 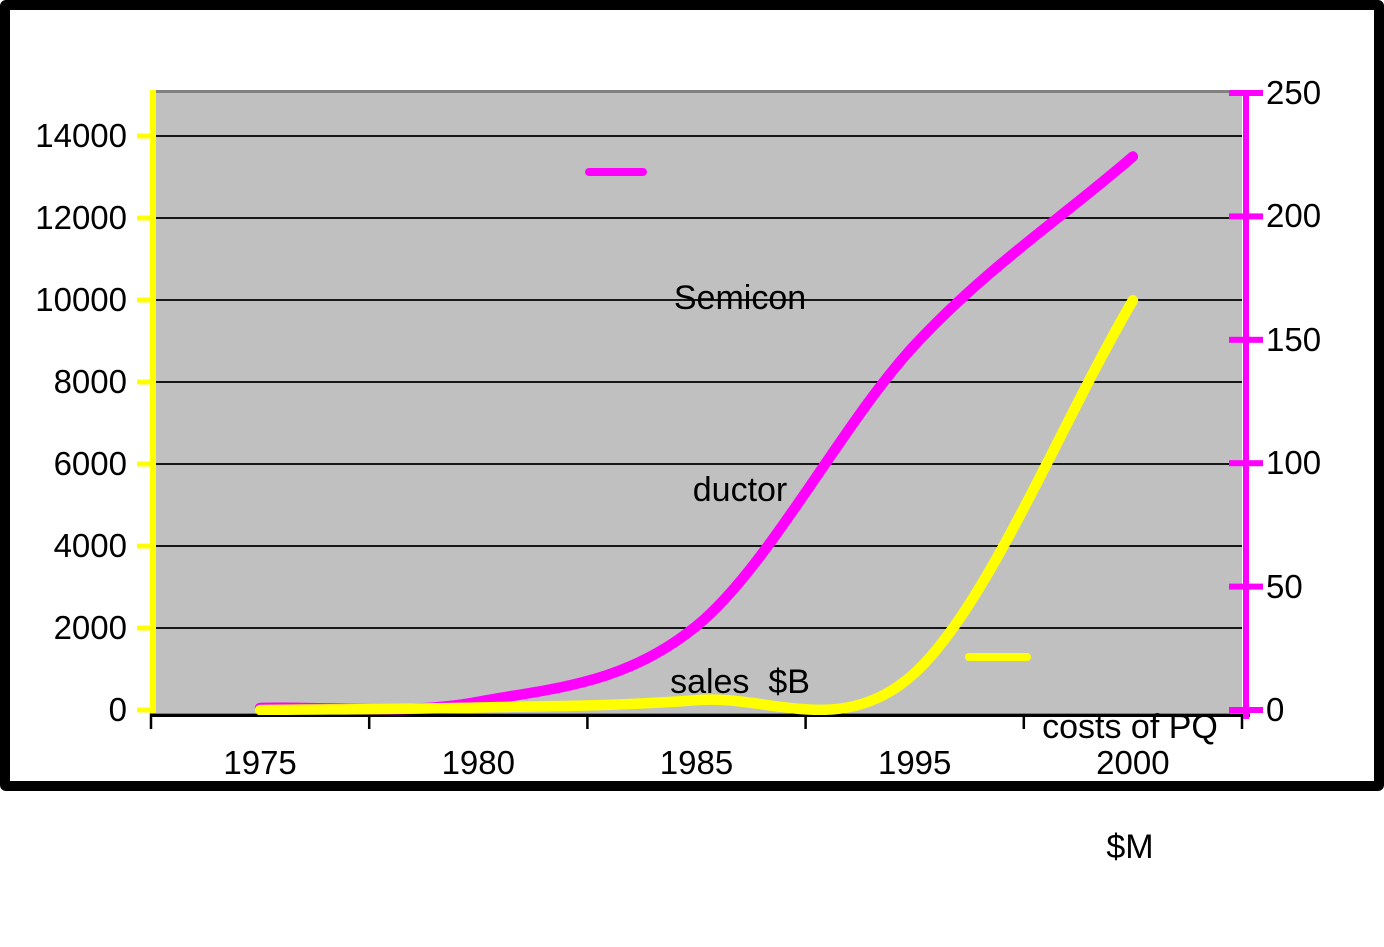 I want to click on legend-pq-line2: $M, so click(x=1130, y=847).